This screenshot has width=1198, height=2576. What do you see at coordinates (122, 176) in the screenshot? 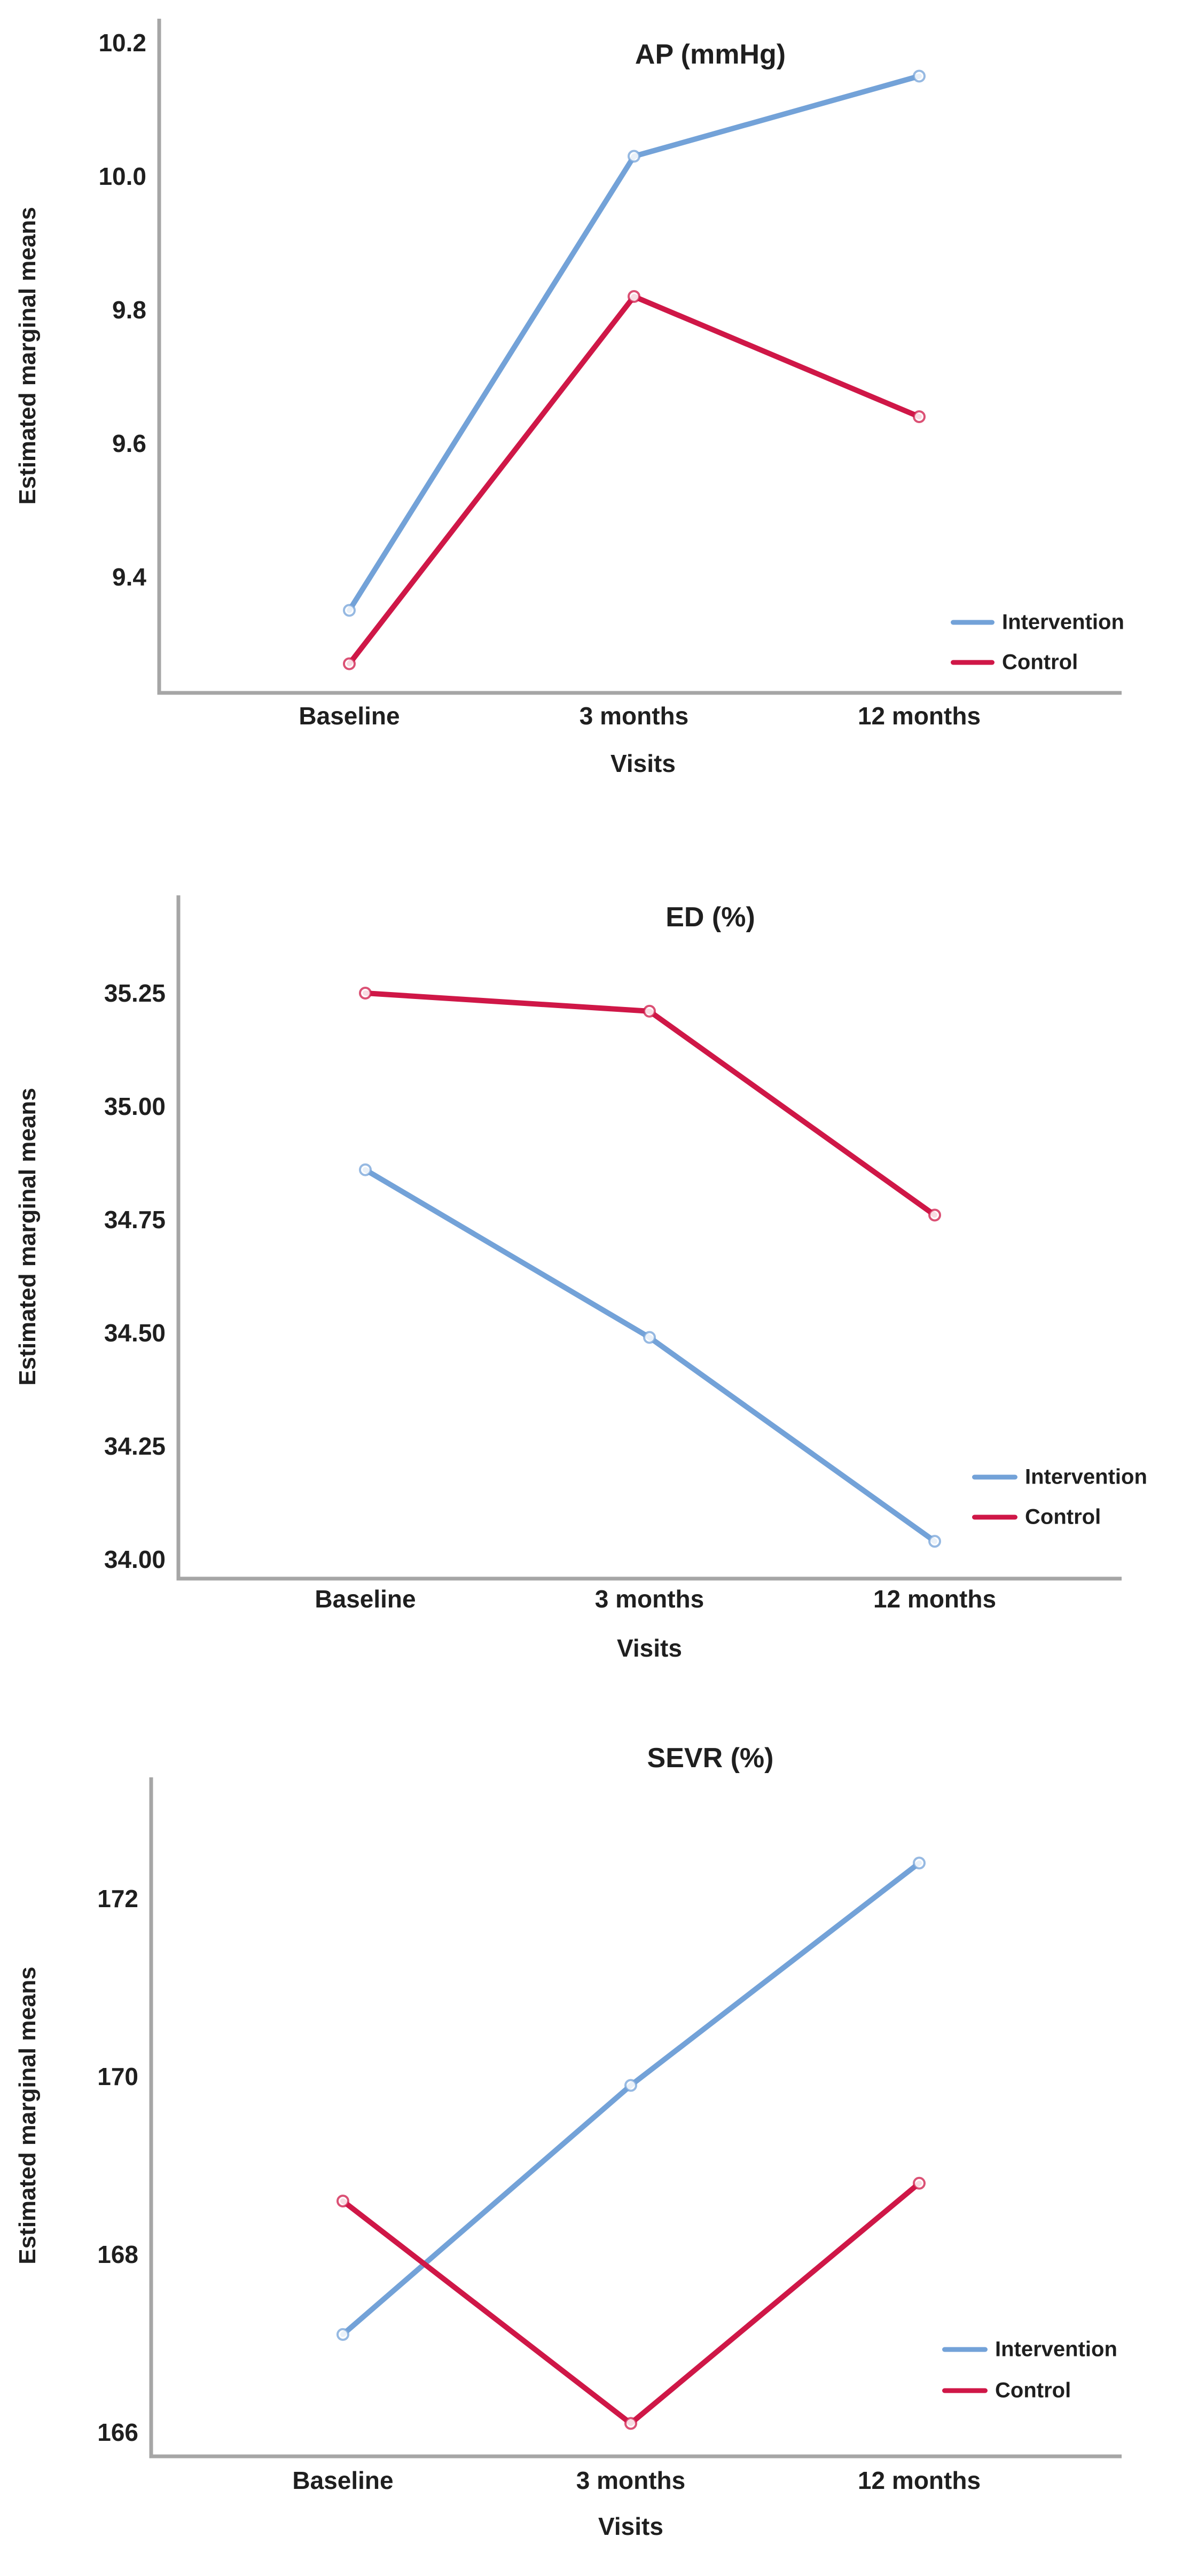
I see `chart1-y-tick-label: 10.0` at bounding box center [122, 176].